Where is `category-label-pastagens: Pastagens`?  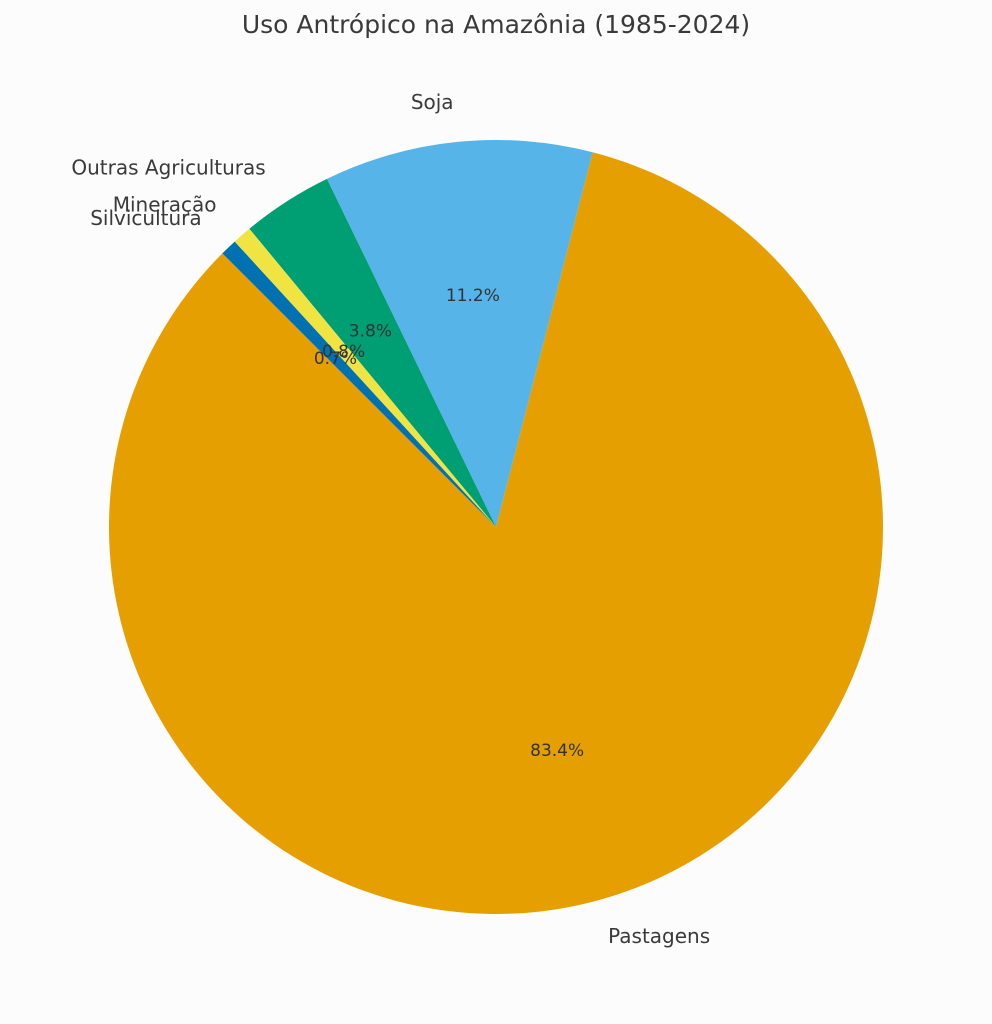
category-label-pastagens: Pastagens is located at coordinates (659, 936).